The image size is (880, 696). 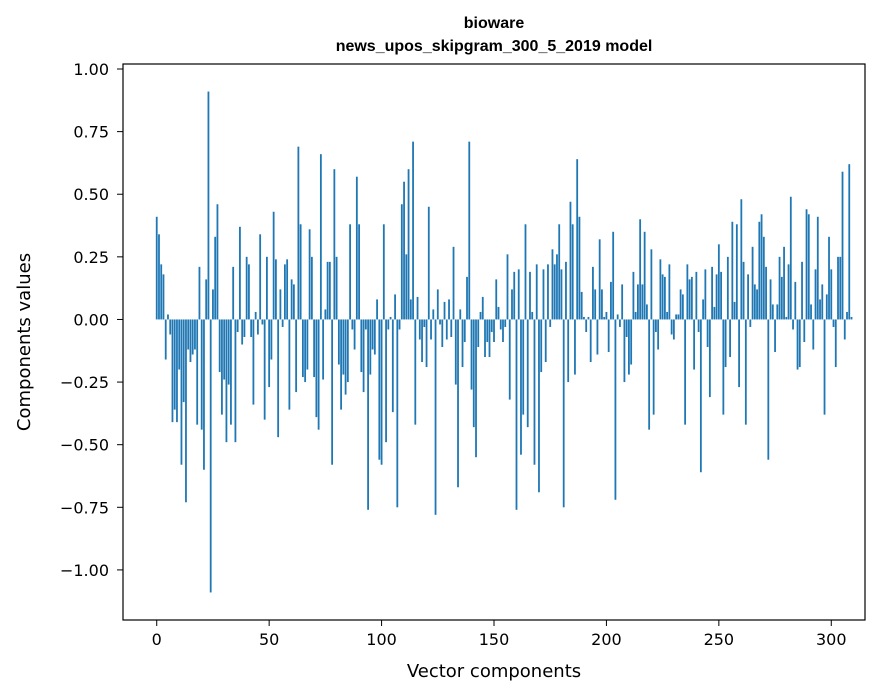 I want to click on x-axis-ticks: 0 50 100 150 200 250 300, so click(x=499, y=634).